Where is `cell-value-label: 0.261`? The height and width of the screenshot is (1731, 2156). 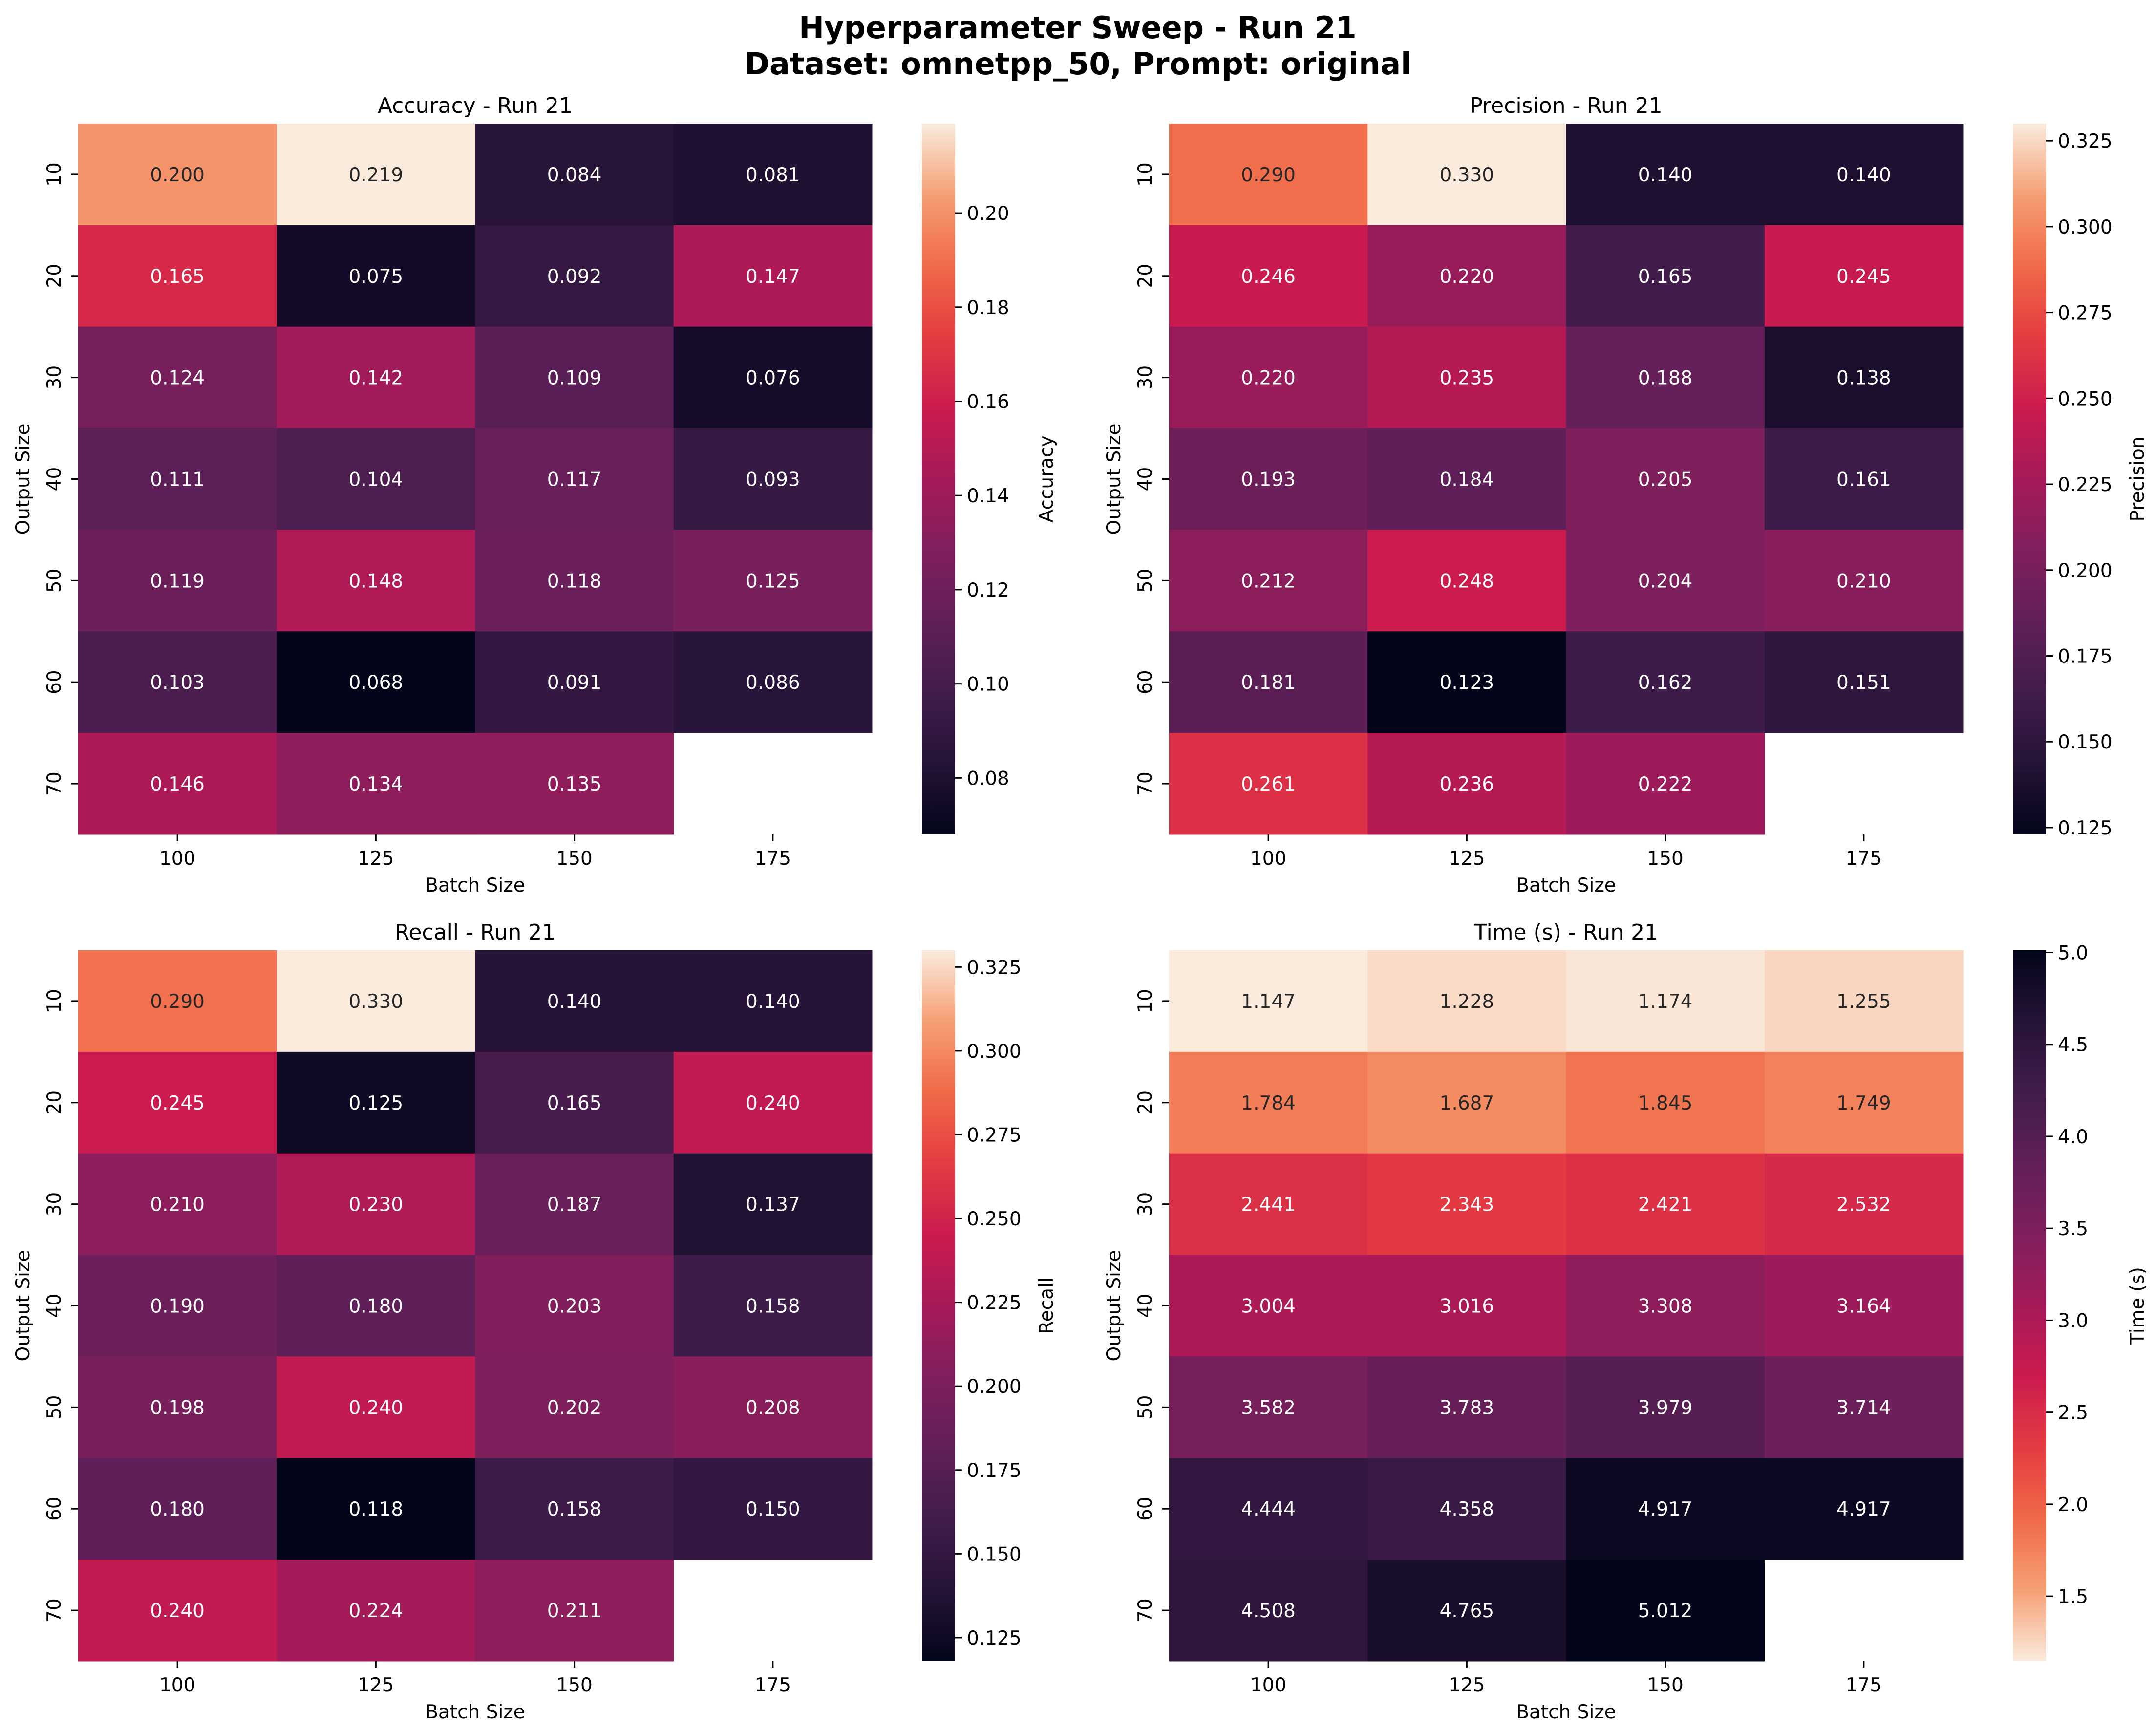 cell-value-label: 0.261 is located at coordinates (1268, 784).